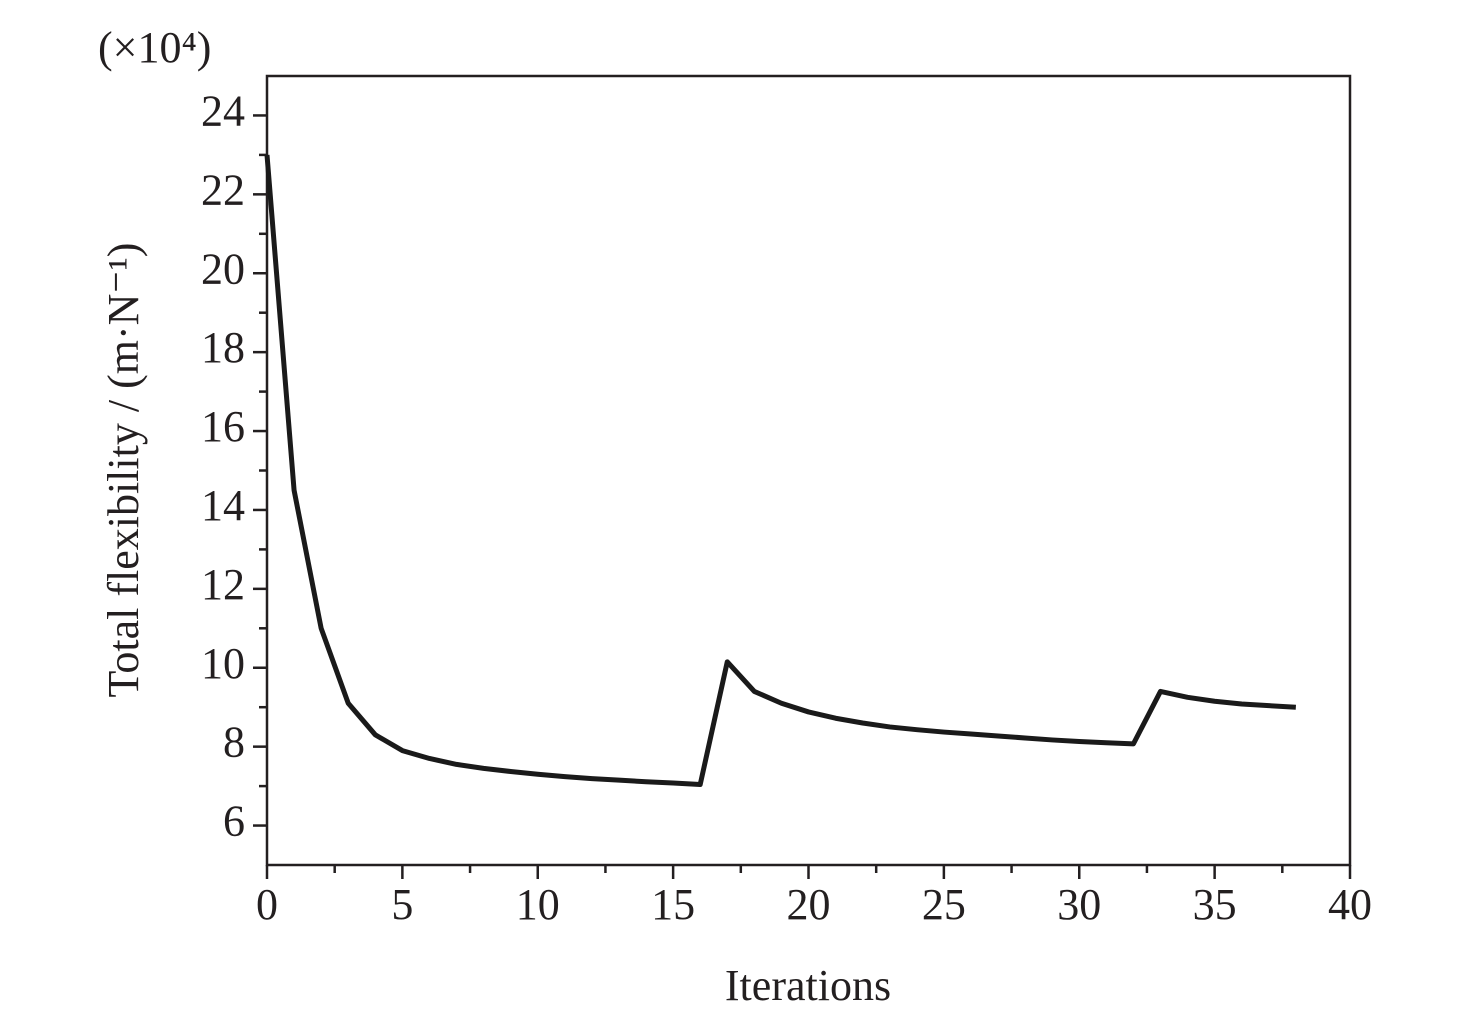  I want to click on y-tick-label: 12, so click(223, 584).